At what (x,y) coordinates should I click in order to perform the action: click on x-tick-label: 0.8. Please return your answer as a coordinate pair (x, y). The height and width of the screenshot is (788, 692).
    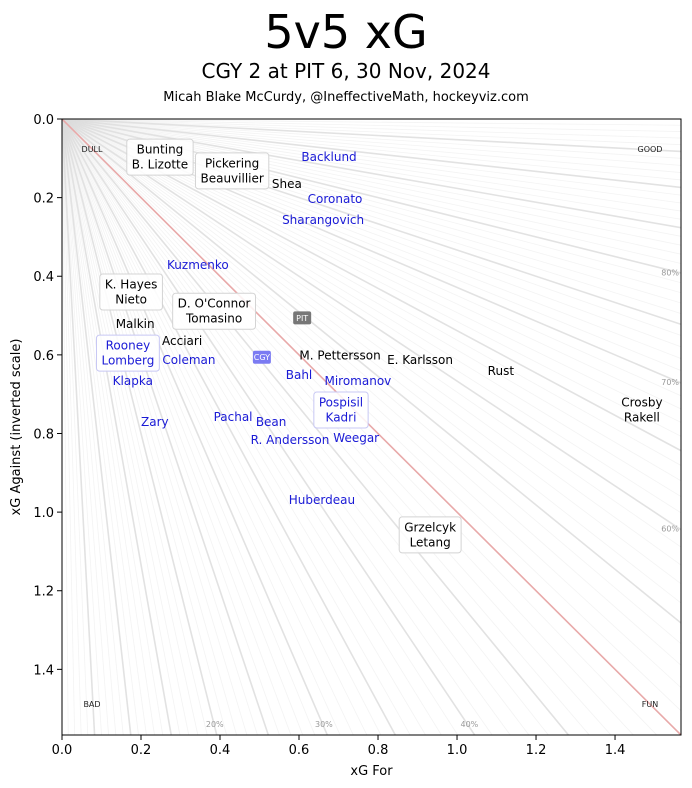
    Looking at the image, I should click on (378, 750).